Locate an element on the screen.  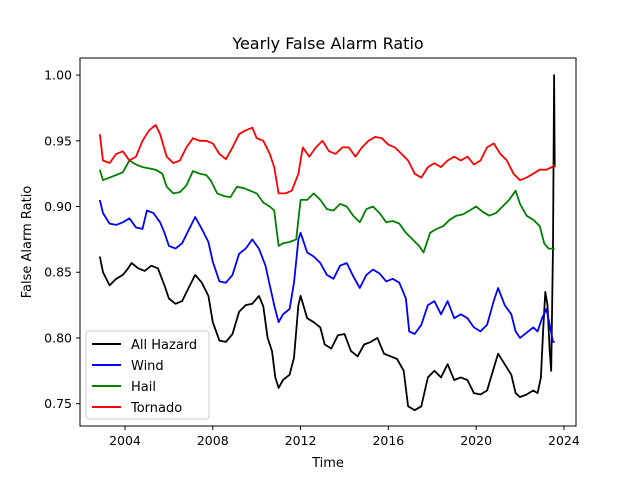
x-tick-label: 2004 is located at coordinates (125, 440).